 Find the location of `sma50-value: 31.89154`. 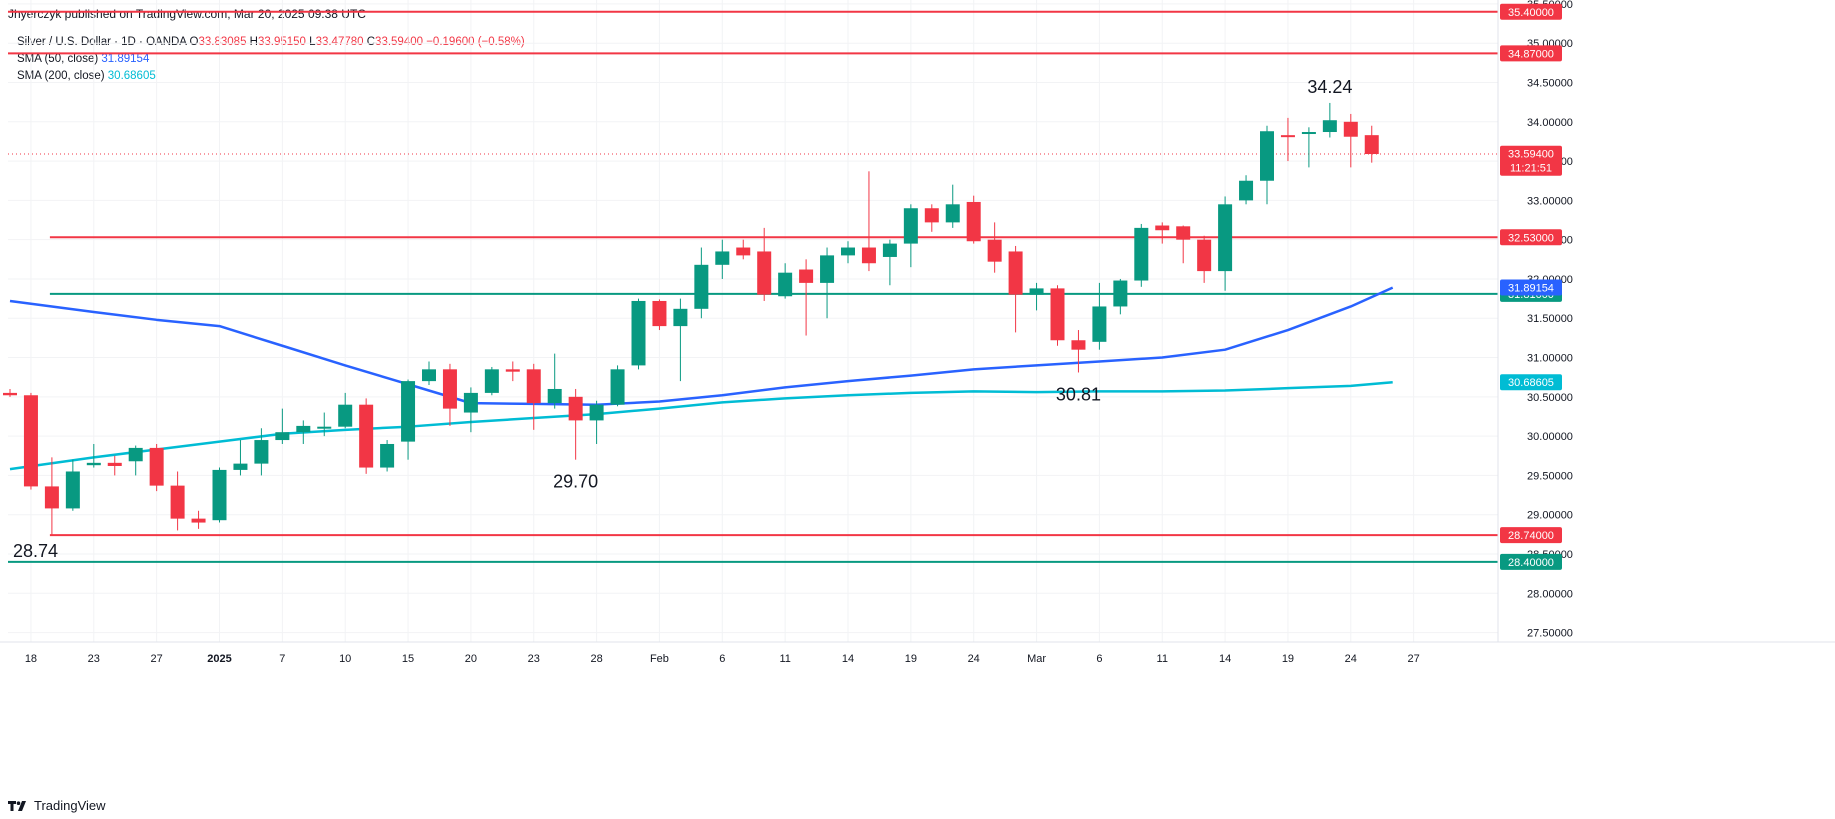

sma50-value: 31.89154 is located at coordinates (125, 59).